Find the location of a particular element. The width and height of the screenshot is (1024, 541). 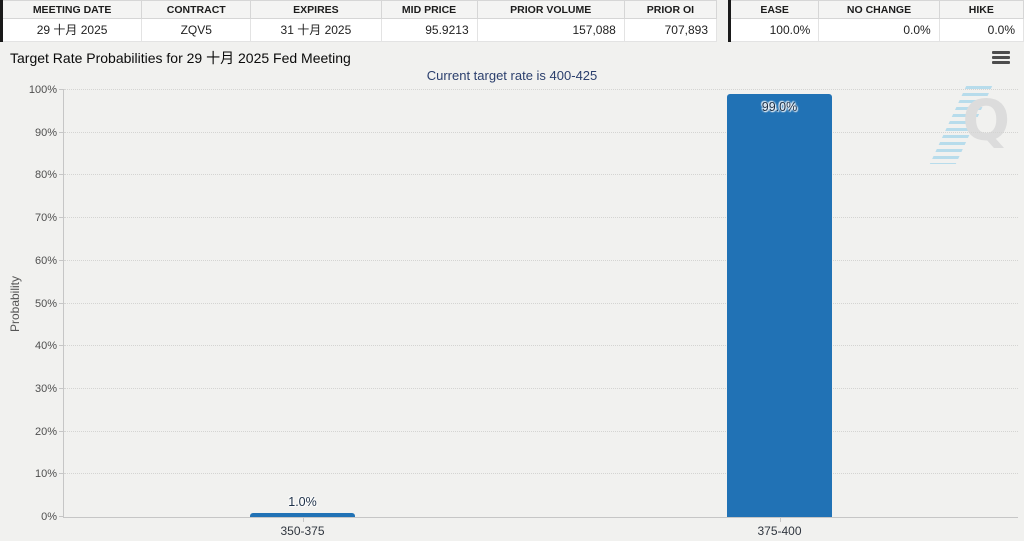

gridline-40pct is located at coordinates (541, 346).